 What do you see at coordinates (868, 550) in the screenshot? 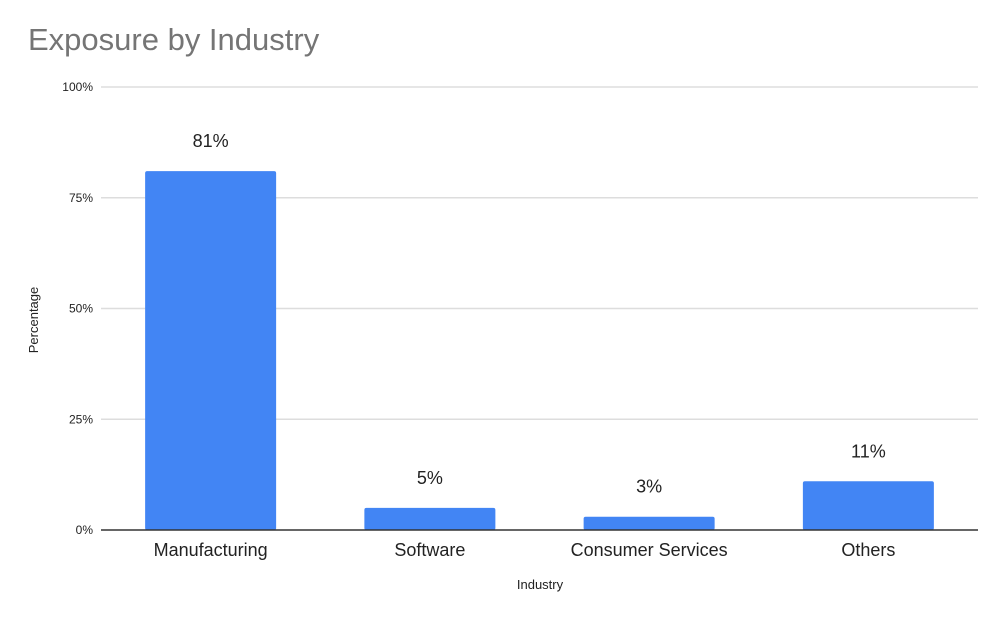
I see `x-tick-label: Others` at bounding box center [868, 550].